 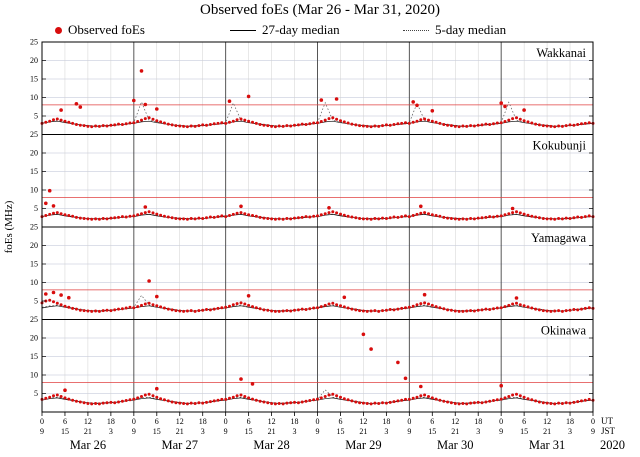 I want to click on legend-dotted-line-icon, so click(x=416, y=30).